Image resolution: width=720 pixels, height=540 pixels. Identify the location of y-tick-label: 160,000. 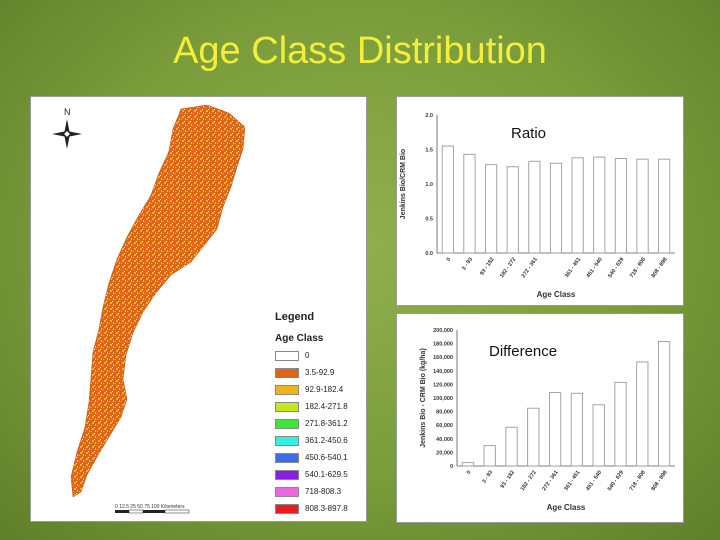
(443, 358).